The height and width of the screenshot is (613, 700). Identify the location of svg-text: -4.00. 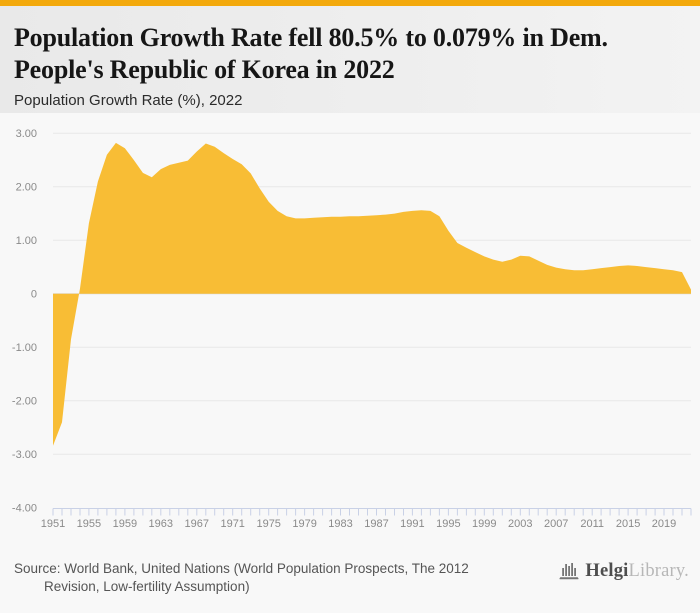
(24, 508).